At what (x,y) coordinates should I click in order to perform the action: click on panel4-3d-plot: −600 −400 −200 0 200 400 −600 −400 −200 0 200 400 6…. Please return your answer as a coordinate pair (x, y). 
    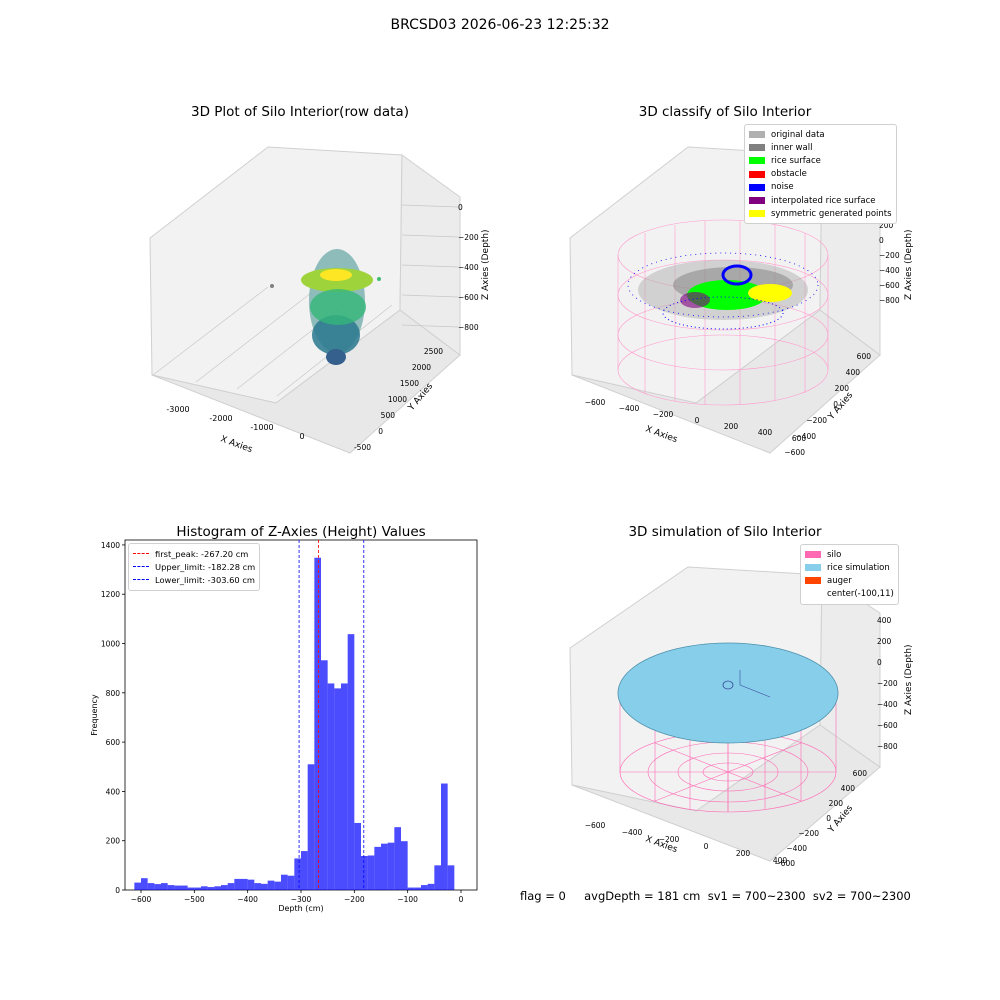
    Looking at the image, I should click on (741, 717).